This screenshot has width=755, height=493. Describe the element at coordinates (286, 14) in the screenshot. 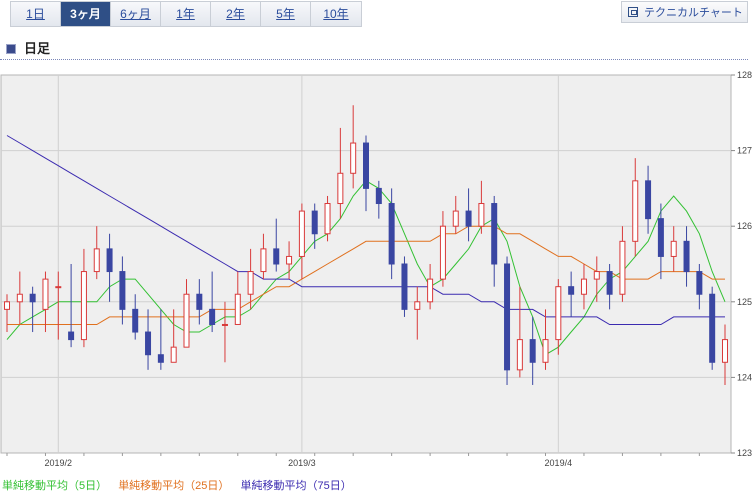

I see `tab-5y: 5年` at that location.